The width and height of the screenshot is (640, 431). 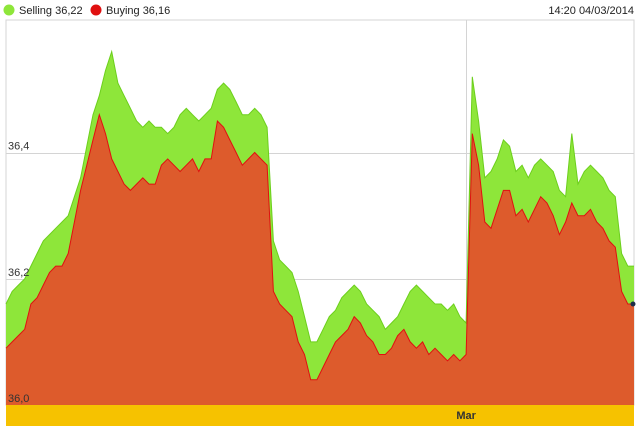 I want to click on y-tick-label: 36,2, so click(x=18, y=273).